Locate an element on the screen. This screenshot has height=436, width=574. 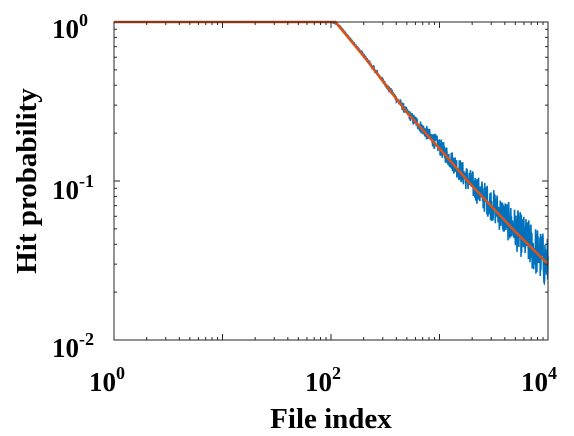
y-tick-label-2: 10⁰ is located at coordinates (70, 27).